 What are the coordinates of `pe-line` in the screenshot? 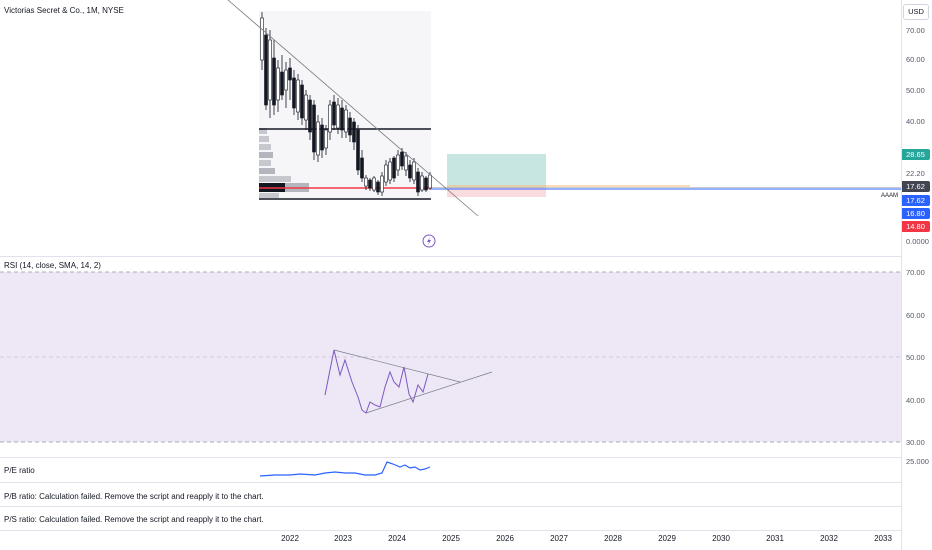 It's located at (345, 469).